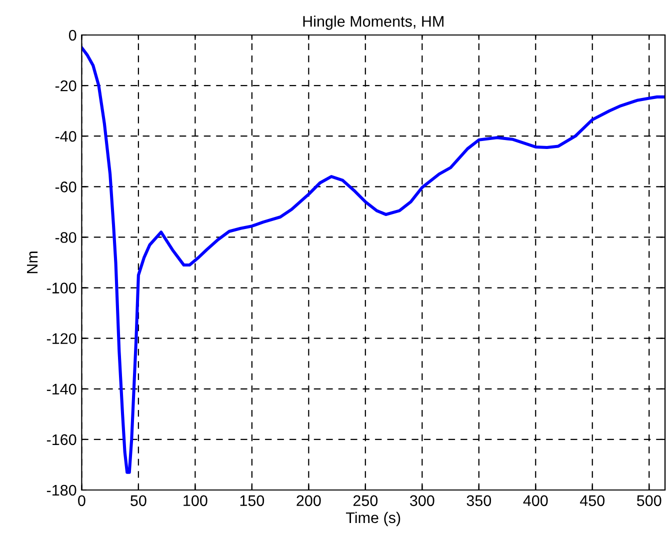 Image resolution: width=666 pixels, height=548 pixels. I want to click on y-tick-label: -80, so click(65, 237).